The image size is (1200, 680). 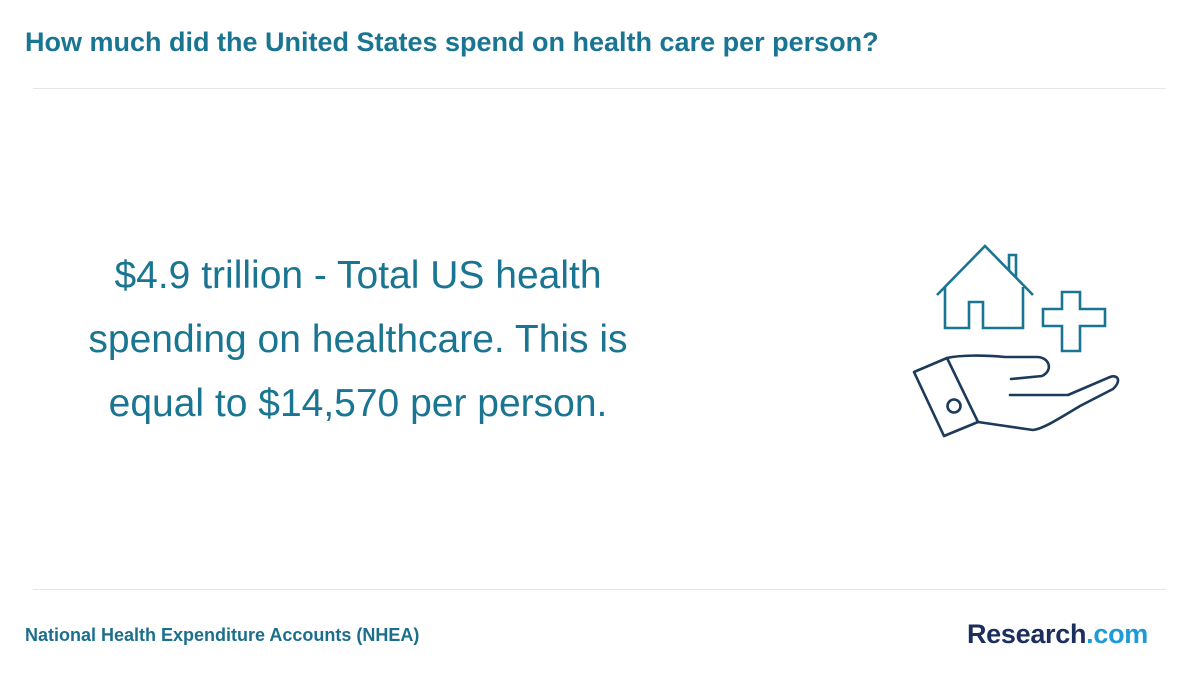 I want to click on stat-line: $4.9 trillion - Total US health, so click(x=358, y=275).